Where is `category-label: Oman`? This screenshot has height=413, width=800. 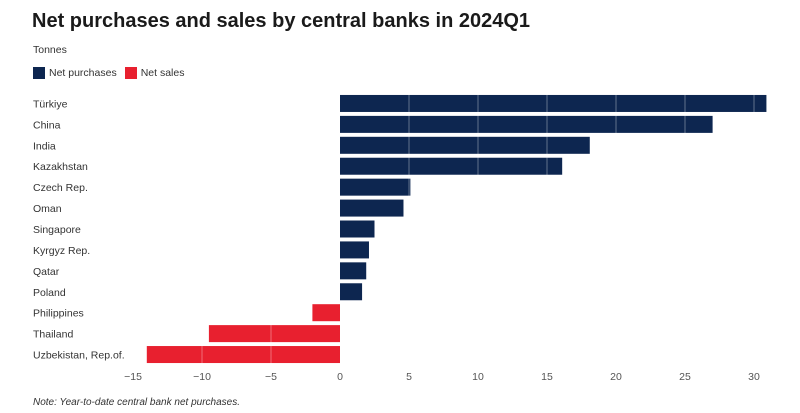
category-label: Oman is located at coordinates (47, 209).